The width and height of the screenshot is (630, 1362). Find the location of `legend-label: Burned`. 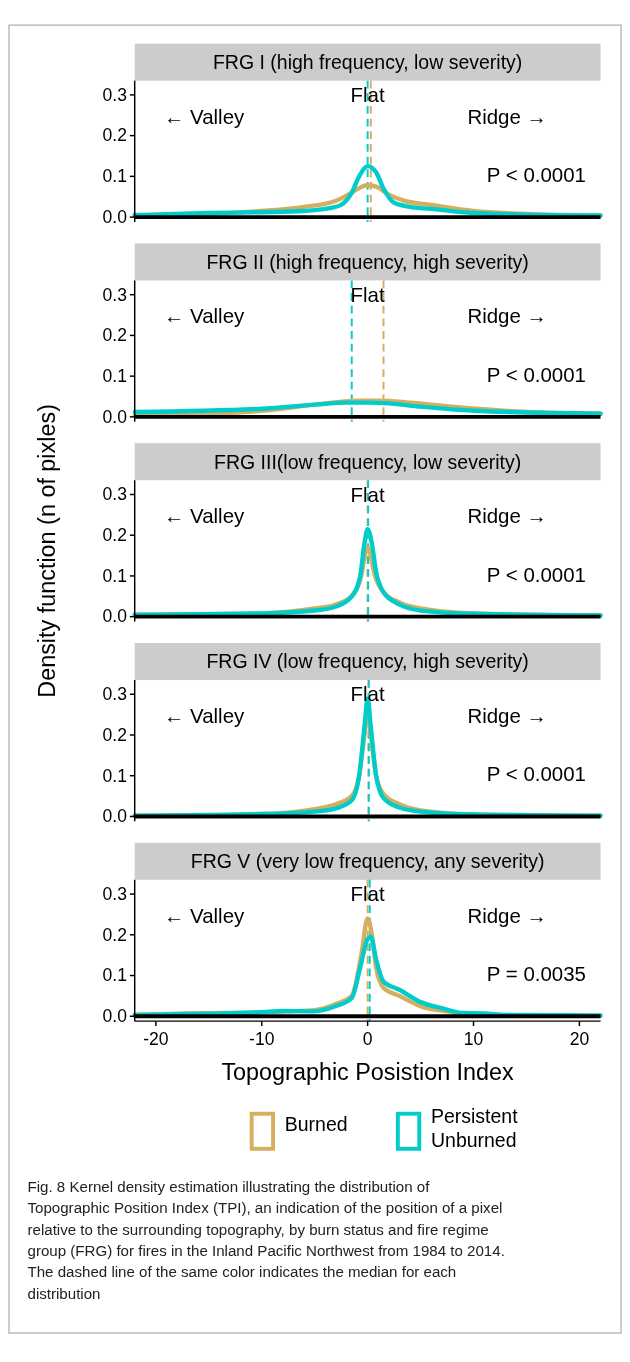

legend-label: Burned is located at coordinates (316, 1124).